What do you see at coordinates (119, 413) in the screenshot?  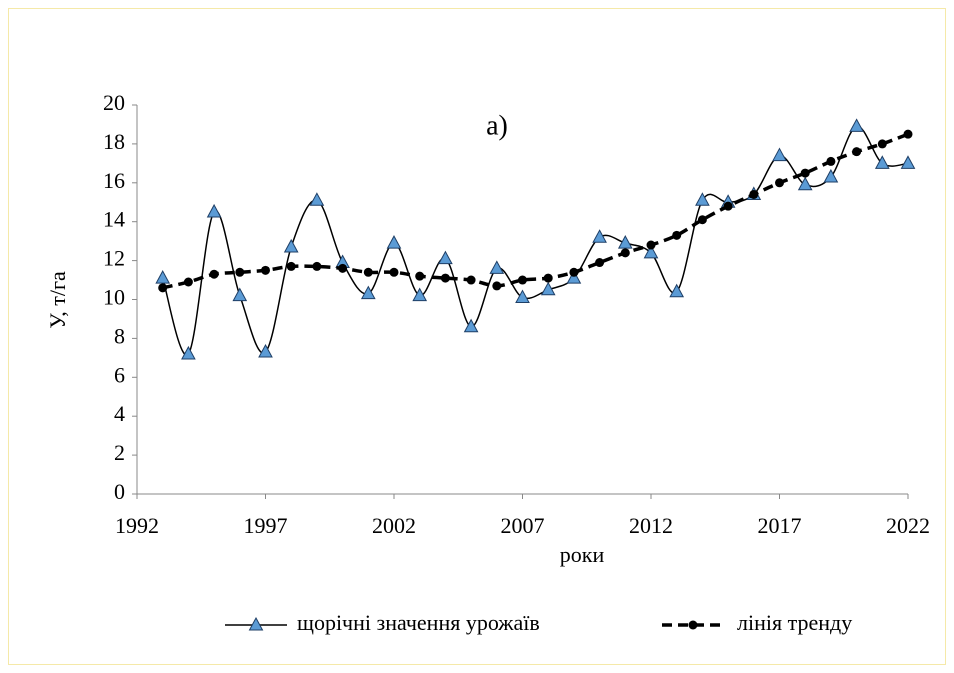 I see `y-tick-label: 4` at bounding box center [119, 413].